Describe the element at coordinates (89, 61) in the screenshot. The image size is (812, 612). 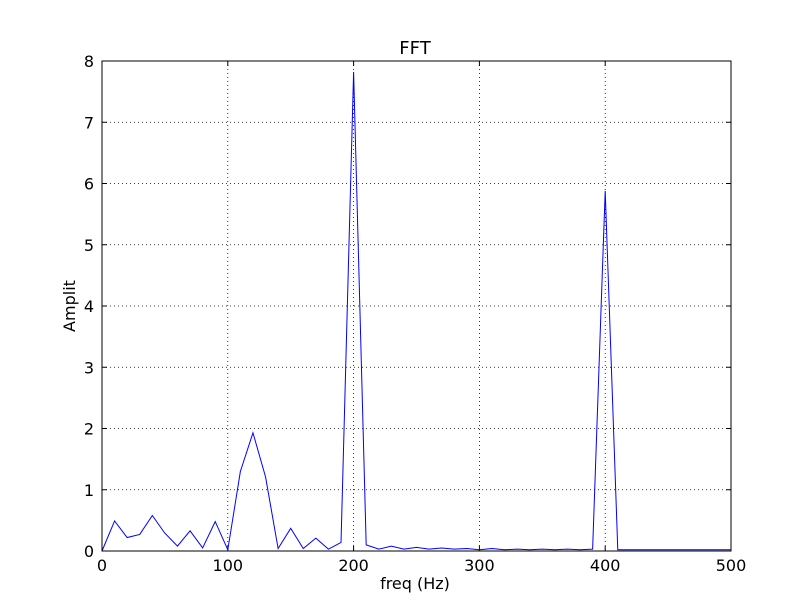
I see `y-tick-label: 8` at that location.